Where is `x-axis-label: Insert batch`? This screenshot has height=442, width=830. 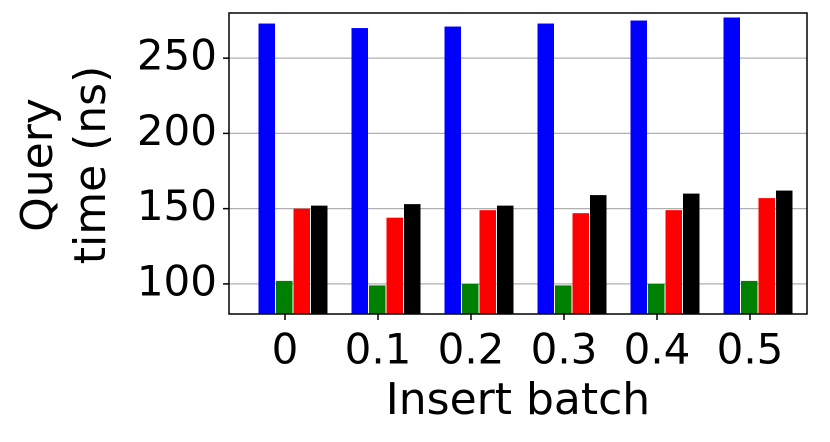
x-axis-label: Insert batch is located at coordinates (518, 399).